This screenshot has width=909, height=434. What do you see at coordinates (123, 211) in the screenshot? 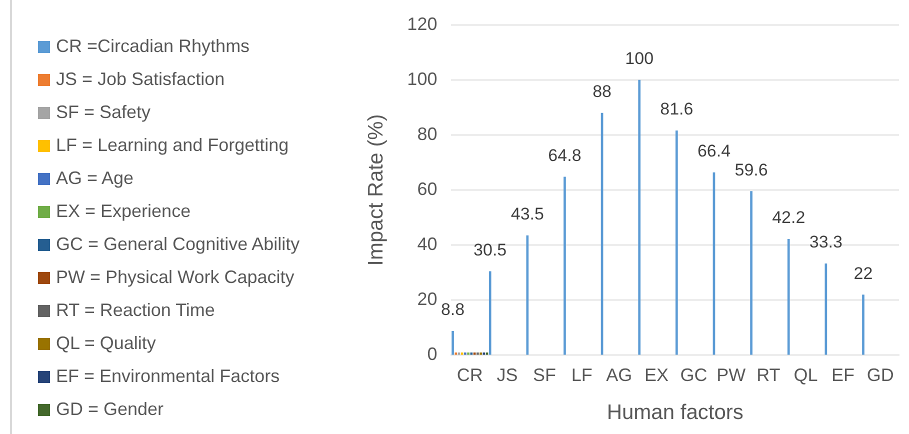
I see `legend-label: EX = Experience` at bounding box center [123, 211].